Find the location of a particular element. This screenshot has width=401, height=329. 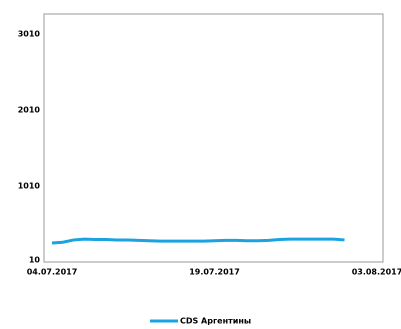

y-tick-label: 1010 is located at coordinates (29, 185).